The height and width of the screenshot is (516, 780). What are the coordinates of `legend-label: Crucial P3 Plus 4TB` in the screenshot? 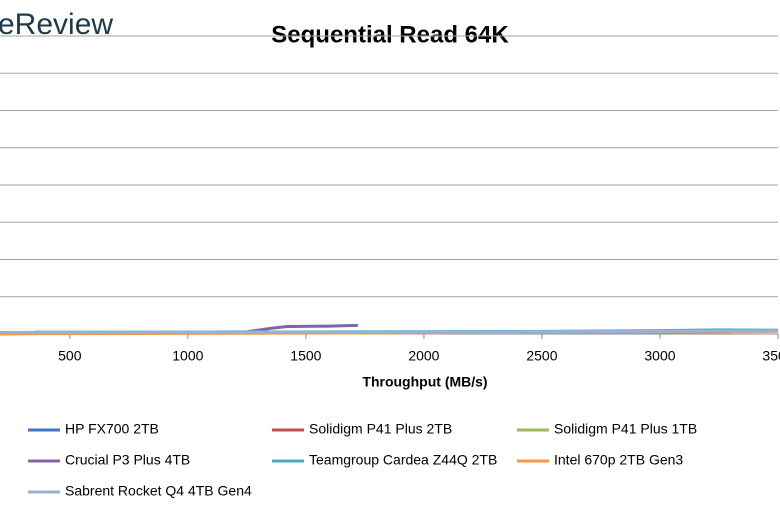 It's located at (127, 460).